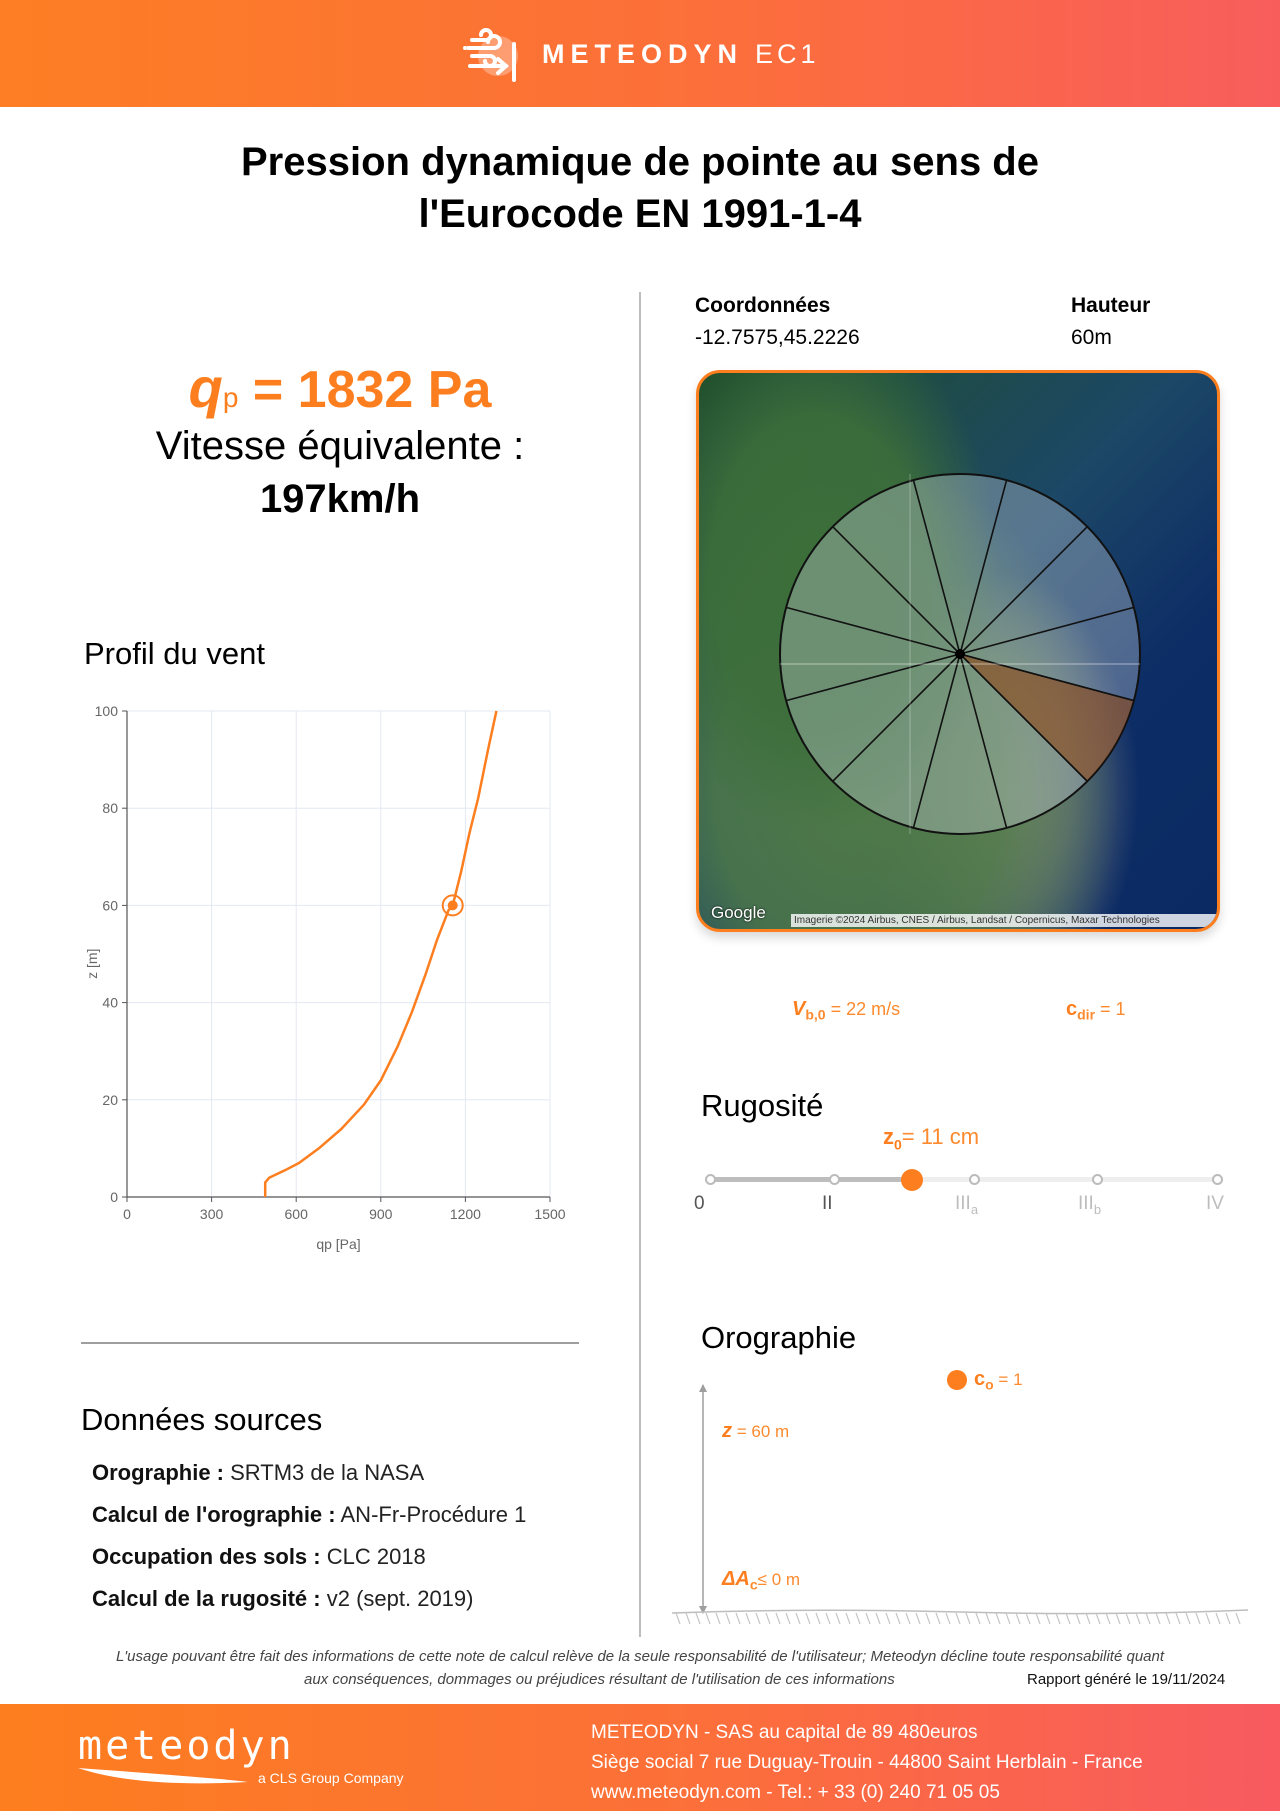 This screenshot has height=1811, width=1280. I want to click on coordinates-label: Coordonnées, so click(763, 305).